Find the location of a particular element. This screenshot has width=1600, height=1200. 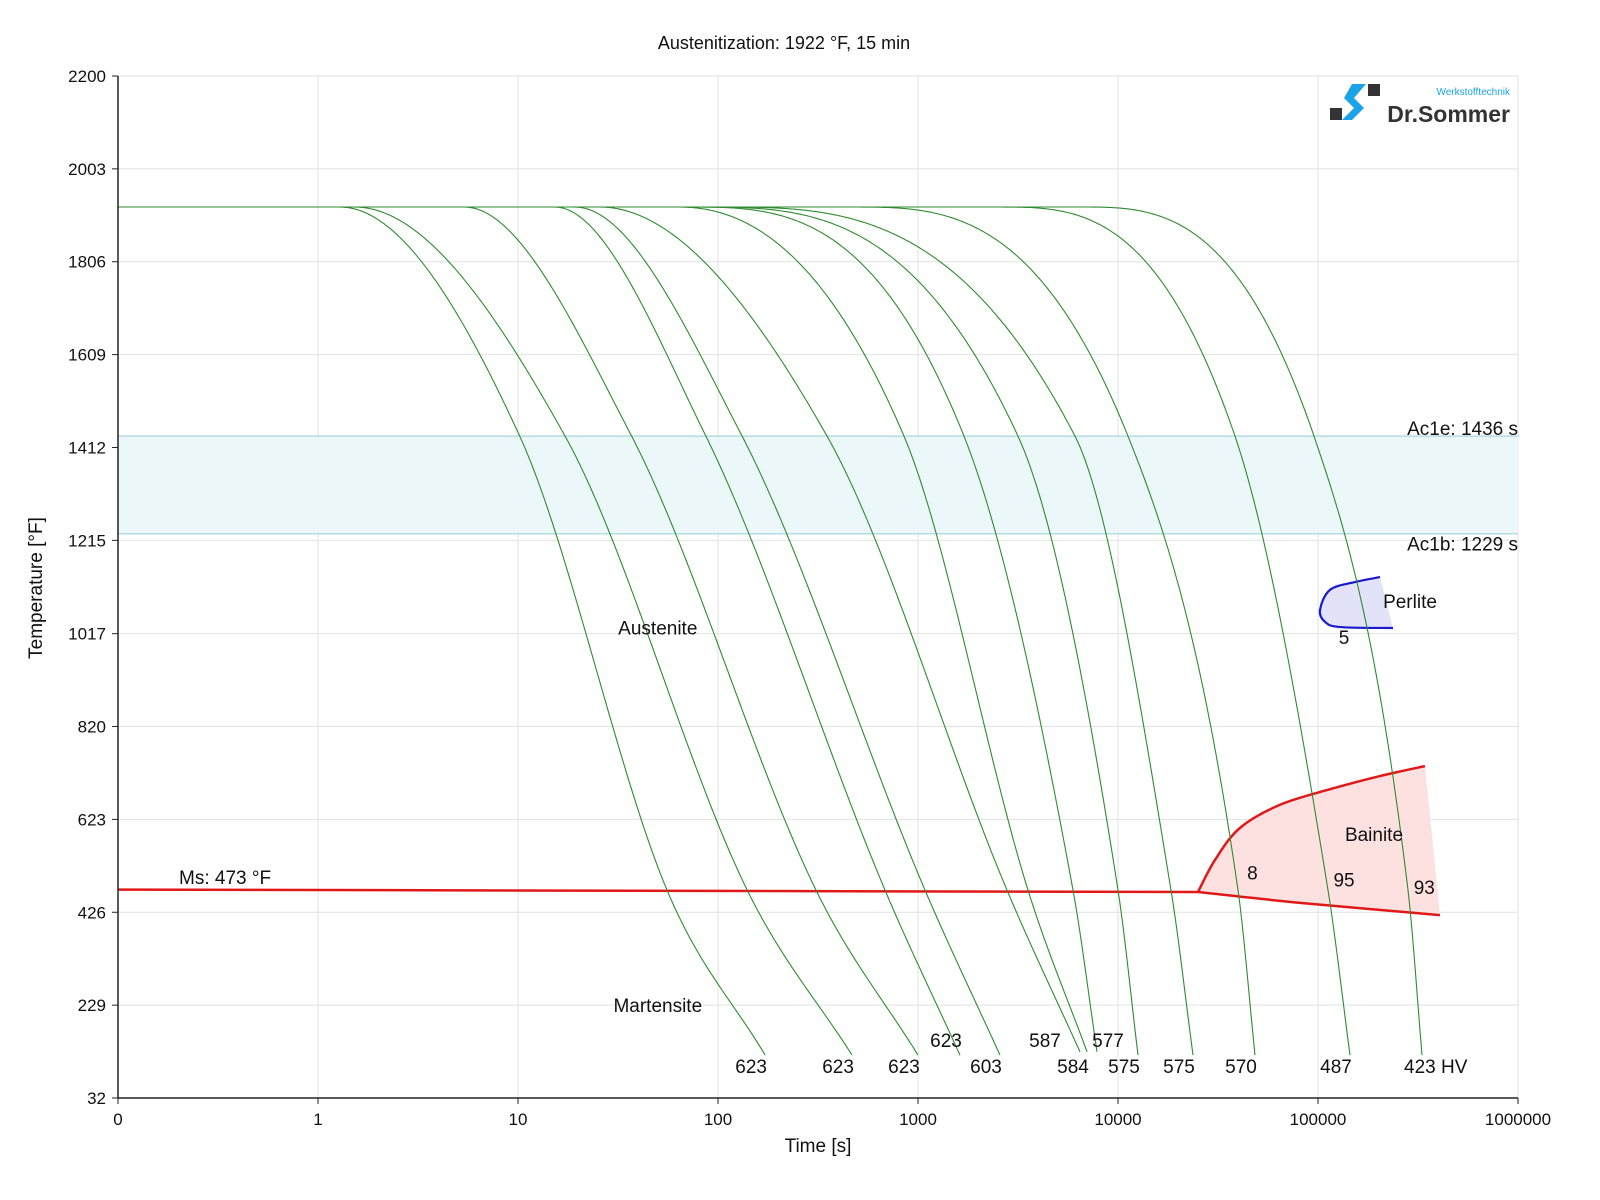

ac1e-label: Ac1e: 1436 s is located at coordinates (1462, 429).